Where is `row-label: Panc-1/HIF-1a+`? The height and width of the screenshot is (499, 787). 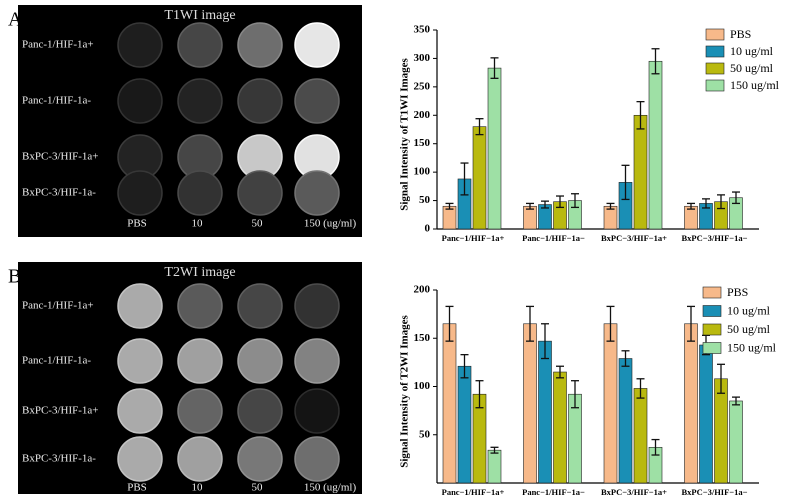
row-label: Panc-1/HIF-1a+ is located at coordinates (58, 45).